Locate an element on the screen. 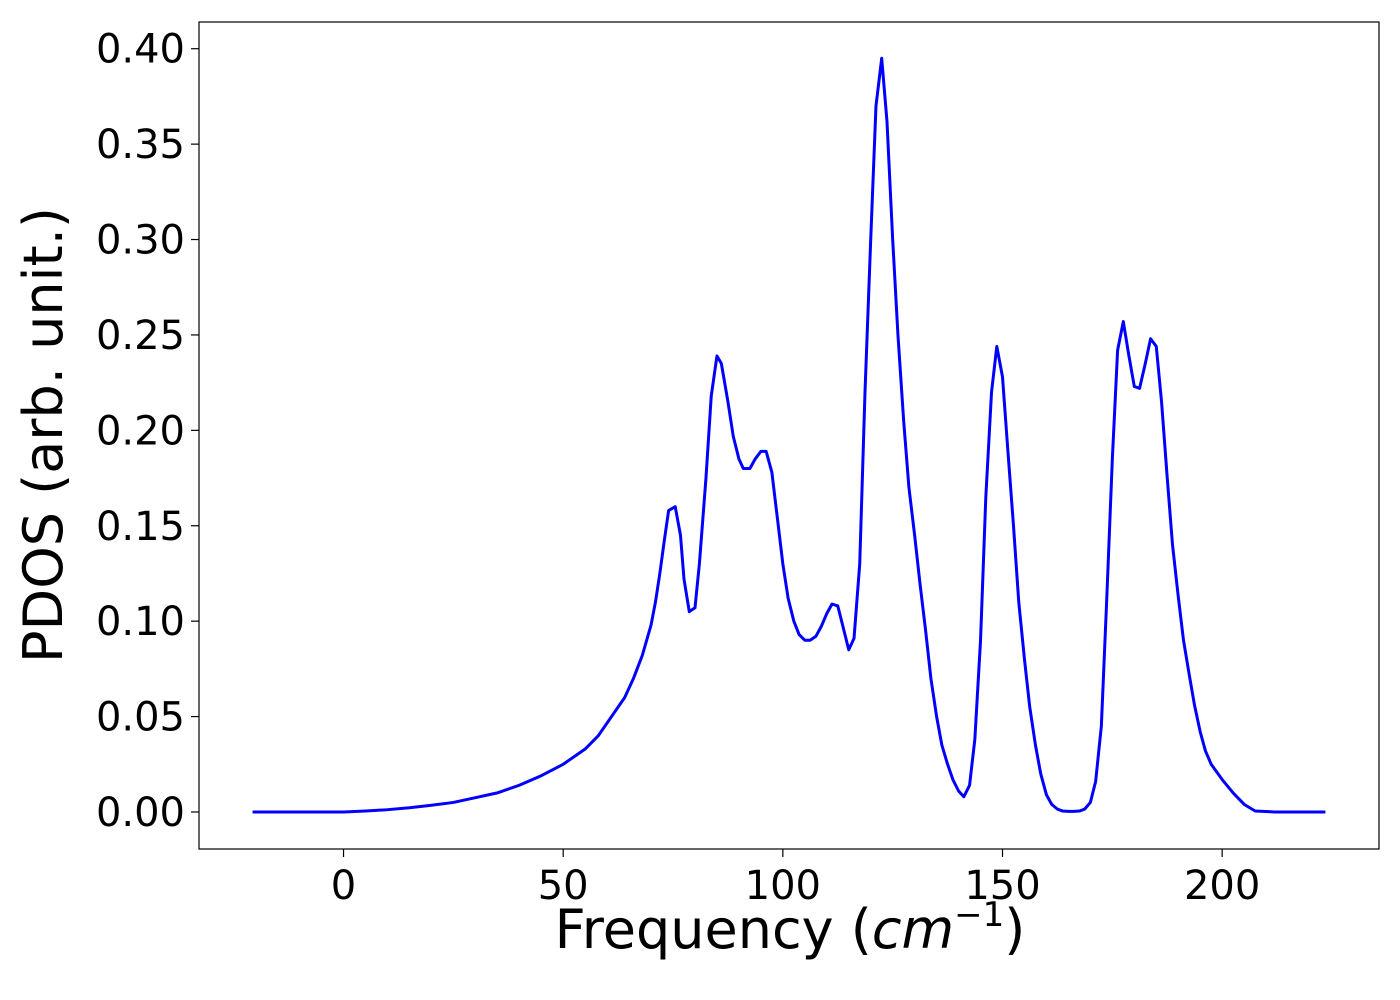  y-tick-label: 0.05 is located at coordinates (140, 718).